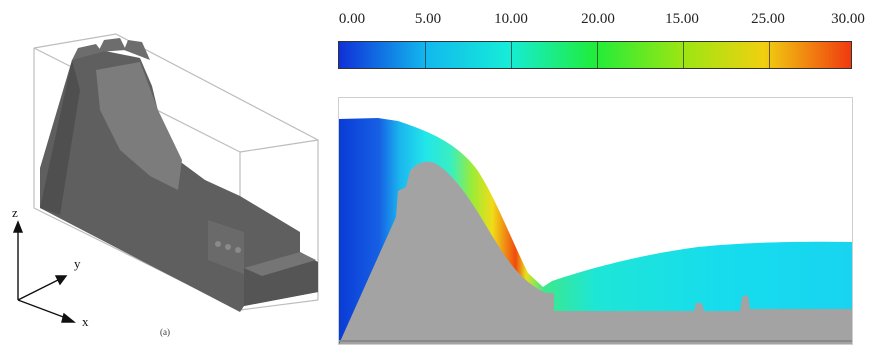 This screenshot has height=345, width=873. I want to click on axis-triad, so click(44, 271).